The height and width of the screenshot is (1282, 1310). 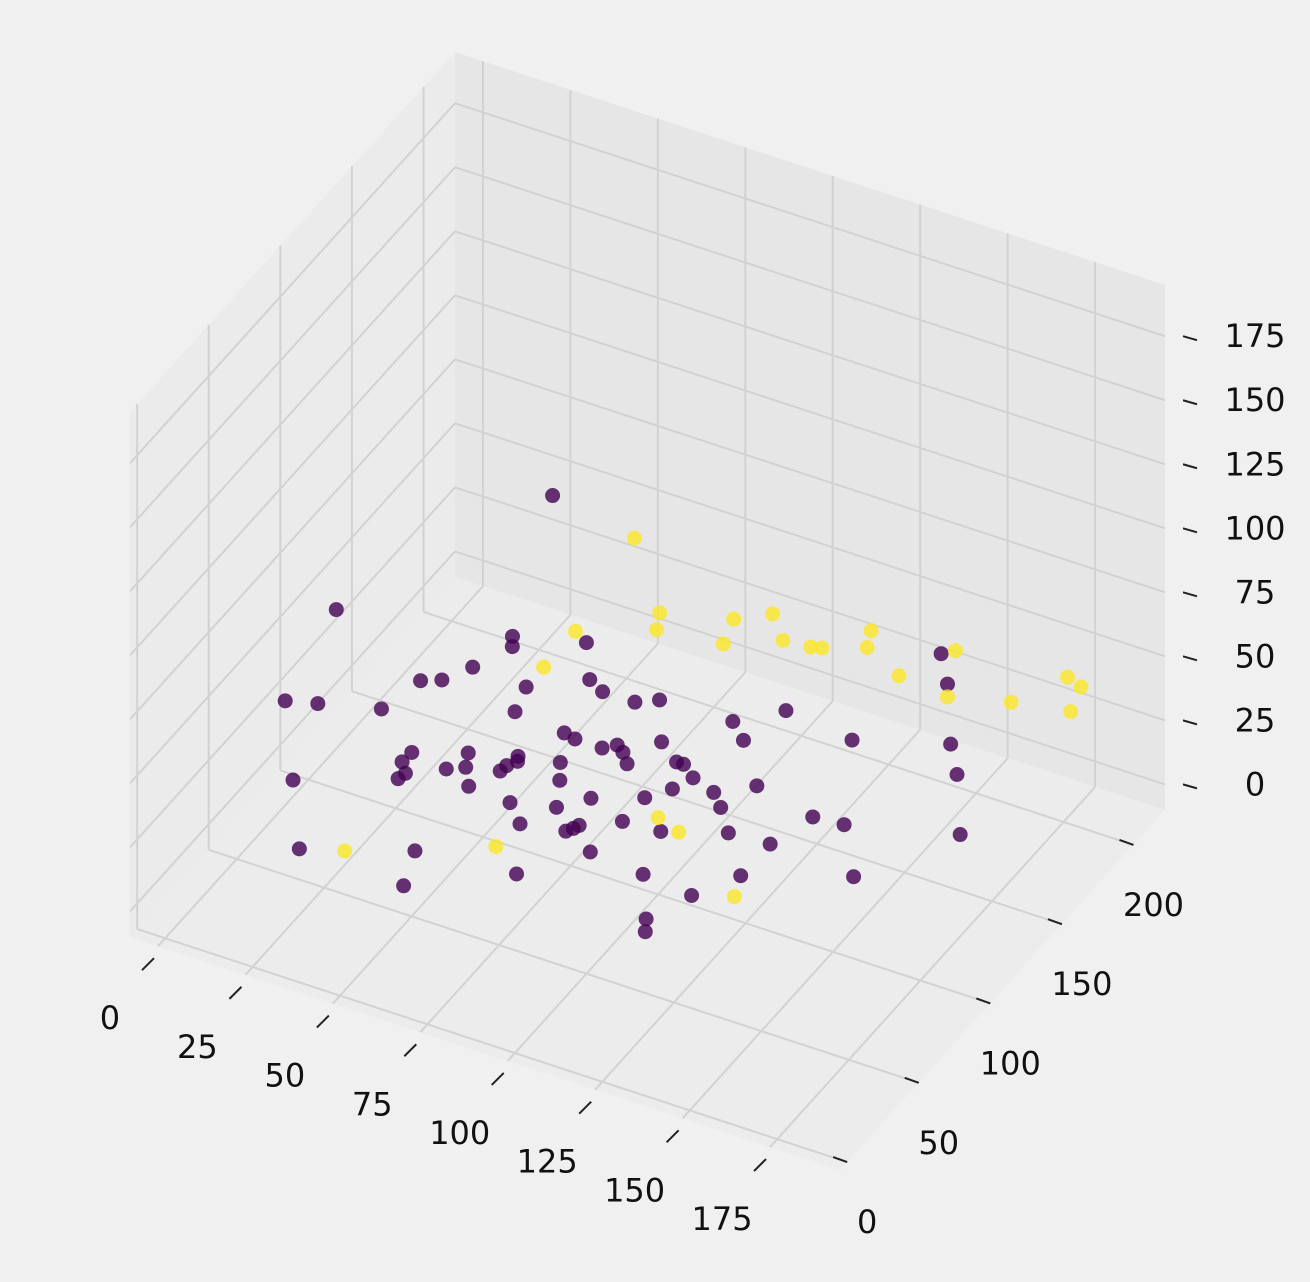 I want to click on x-tick-label: 25, so click(x=197, y=1047).